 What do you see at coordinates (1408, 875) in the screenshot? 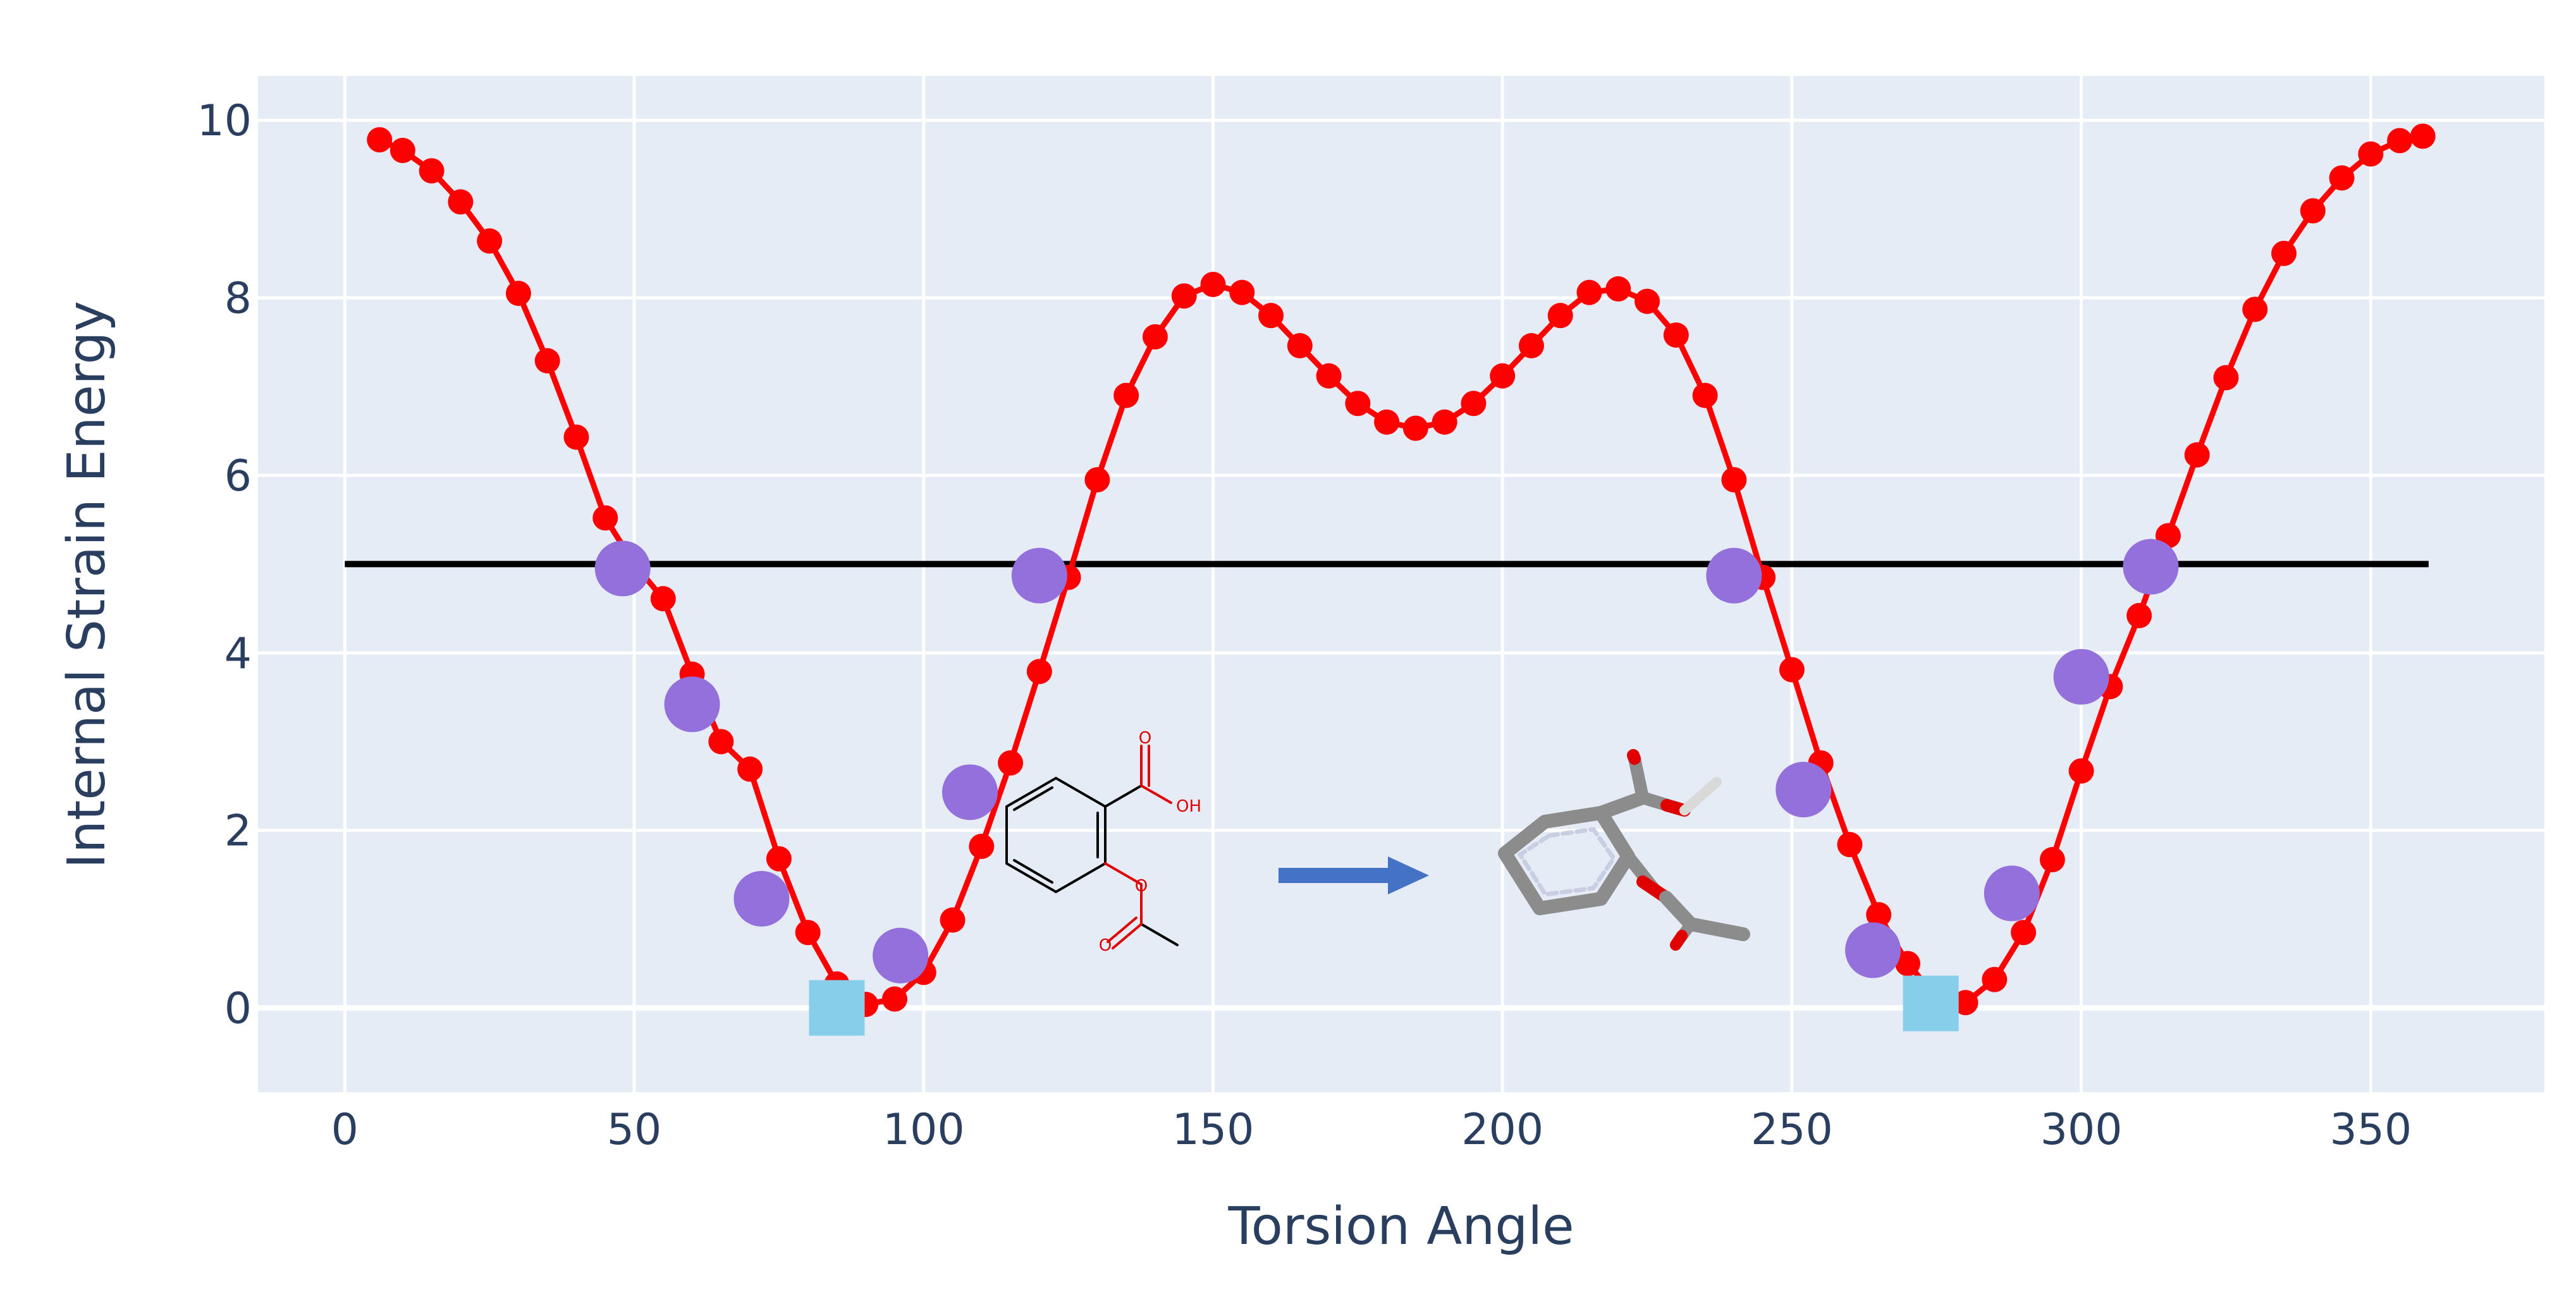
I see `arrow-head` at bounding box center [1408, 875].